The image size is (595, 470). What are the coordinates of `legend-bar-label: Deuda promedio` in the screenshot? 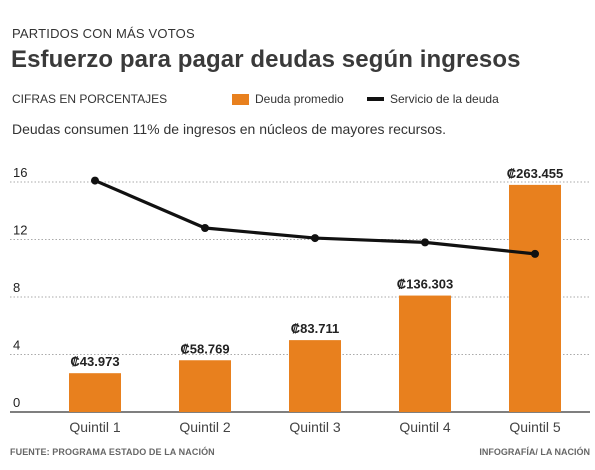 It's located at (299, 99).